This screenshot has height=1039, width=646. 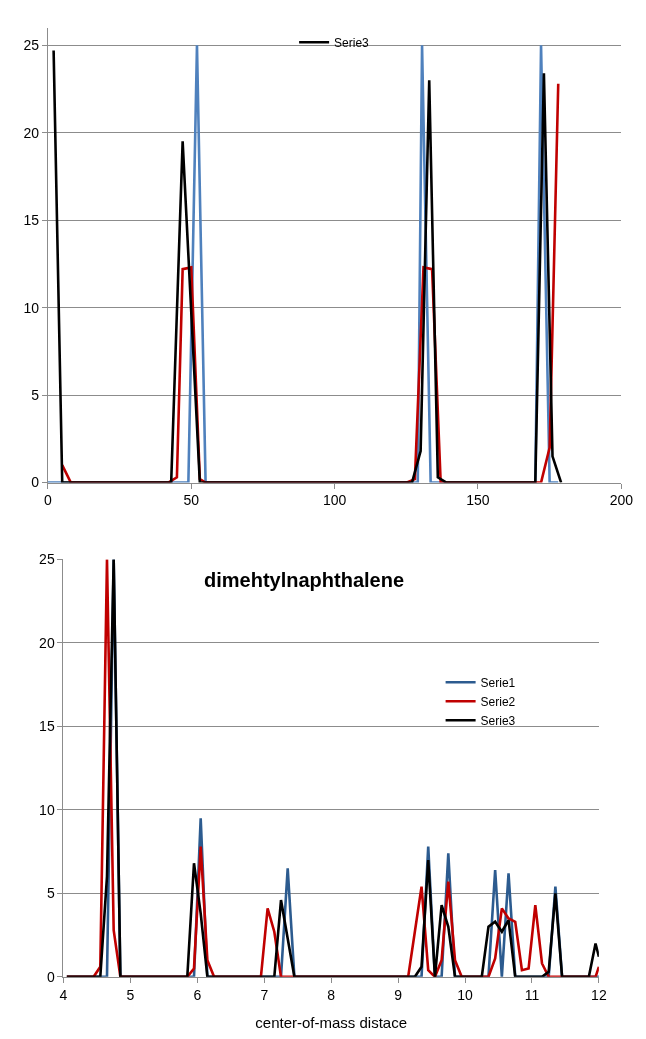 I want to click on x-tick-label: 9, so click(x=398, y=994).